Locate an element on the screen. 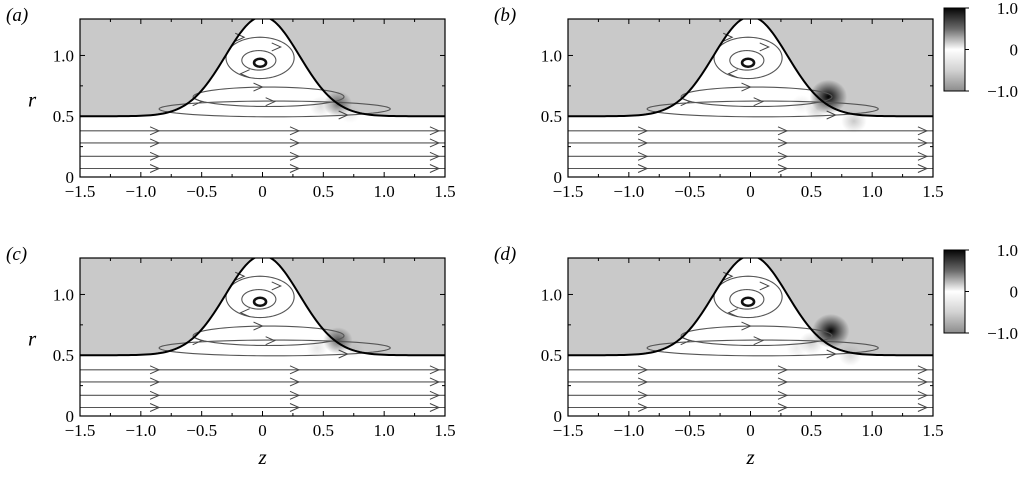 The image size is (1022, 483). gas-region is located at coordinates (262, 307).